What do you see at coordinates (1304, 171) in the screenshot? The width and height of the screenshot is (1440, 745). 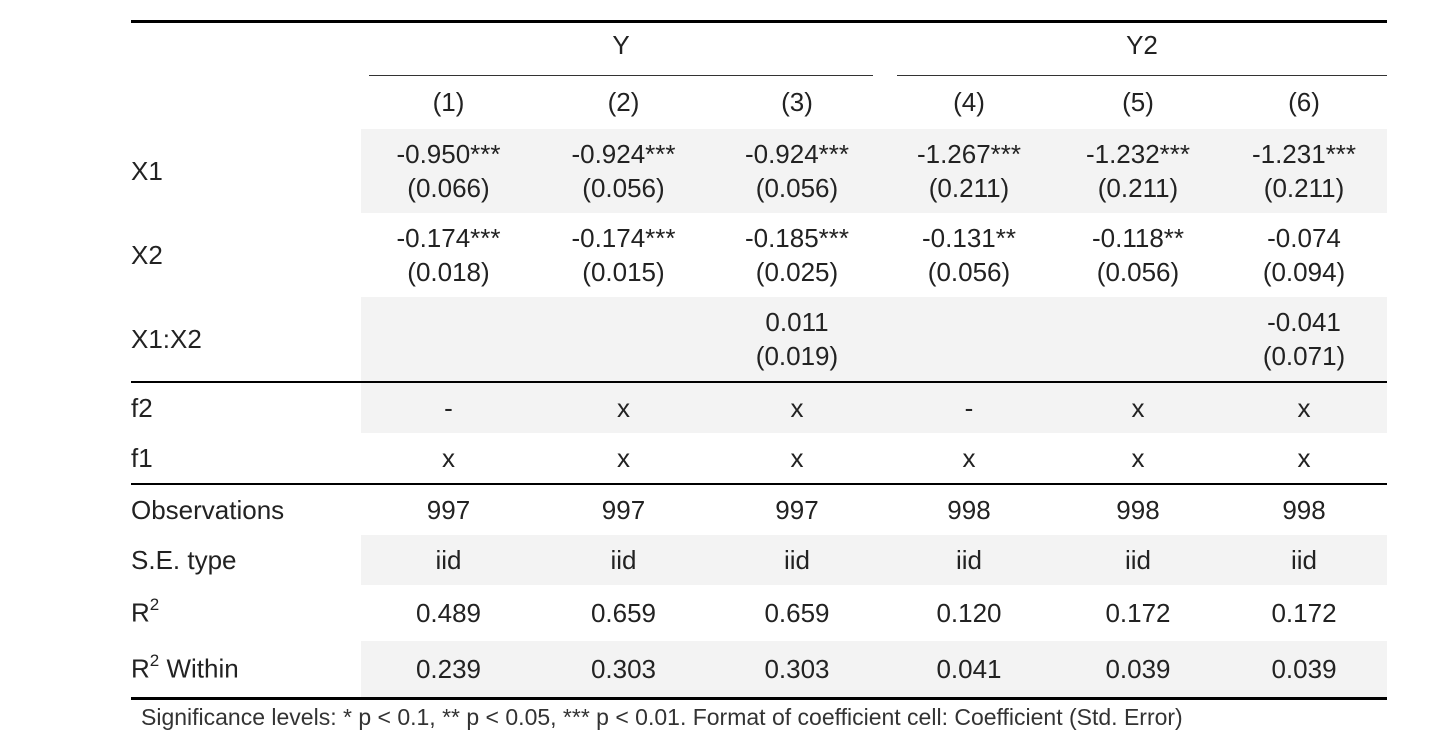 I see `coef-cell: -1.231*** (0.211)` at bounding box center [1304, 171].